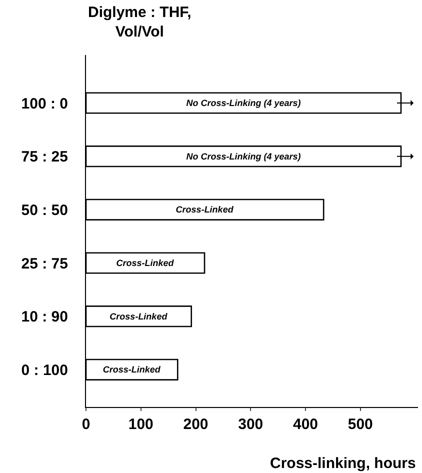  I want to click on y-axis-title: Diglyme : THF, Vol/Vol, so click(140, 22).